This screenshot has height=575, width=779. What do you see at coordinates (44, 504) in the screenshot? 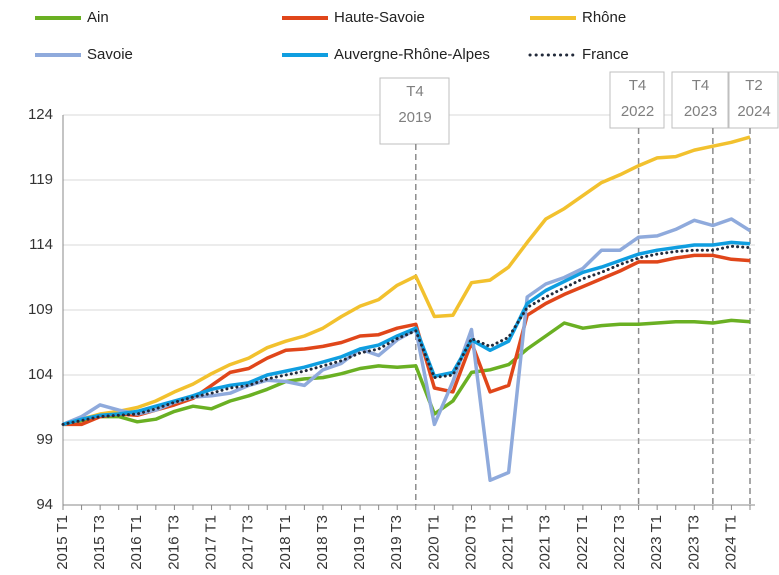
I see `y-tick-label: 94` at bounding box center [44, 504].